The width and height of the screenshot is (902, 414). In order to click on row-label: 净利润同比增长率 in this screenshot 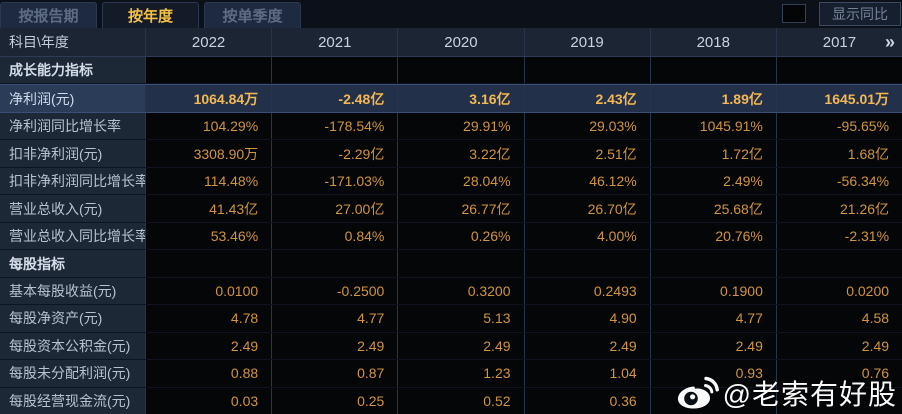, I will do `click(72, 126)`.